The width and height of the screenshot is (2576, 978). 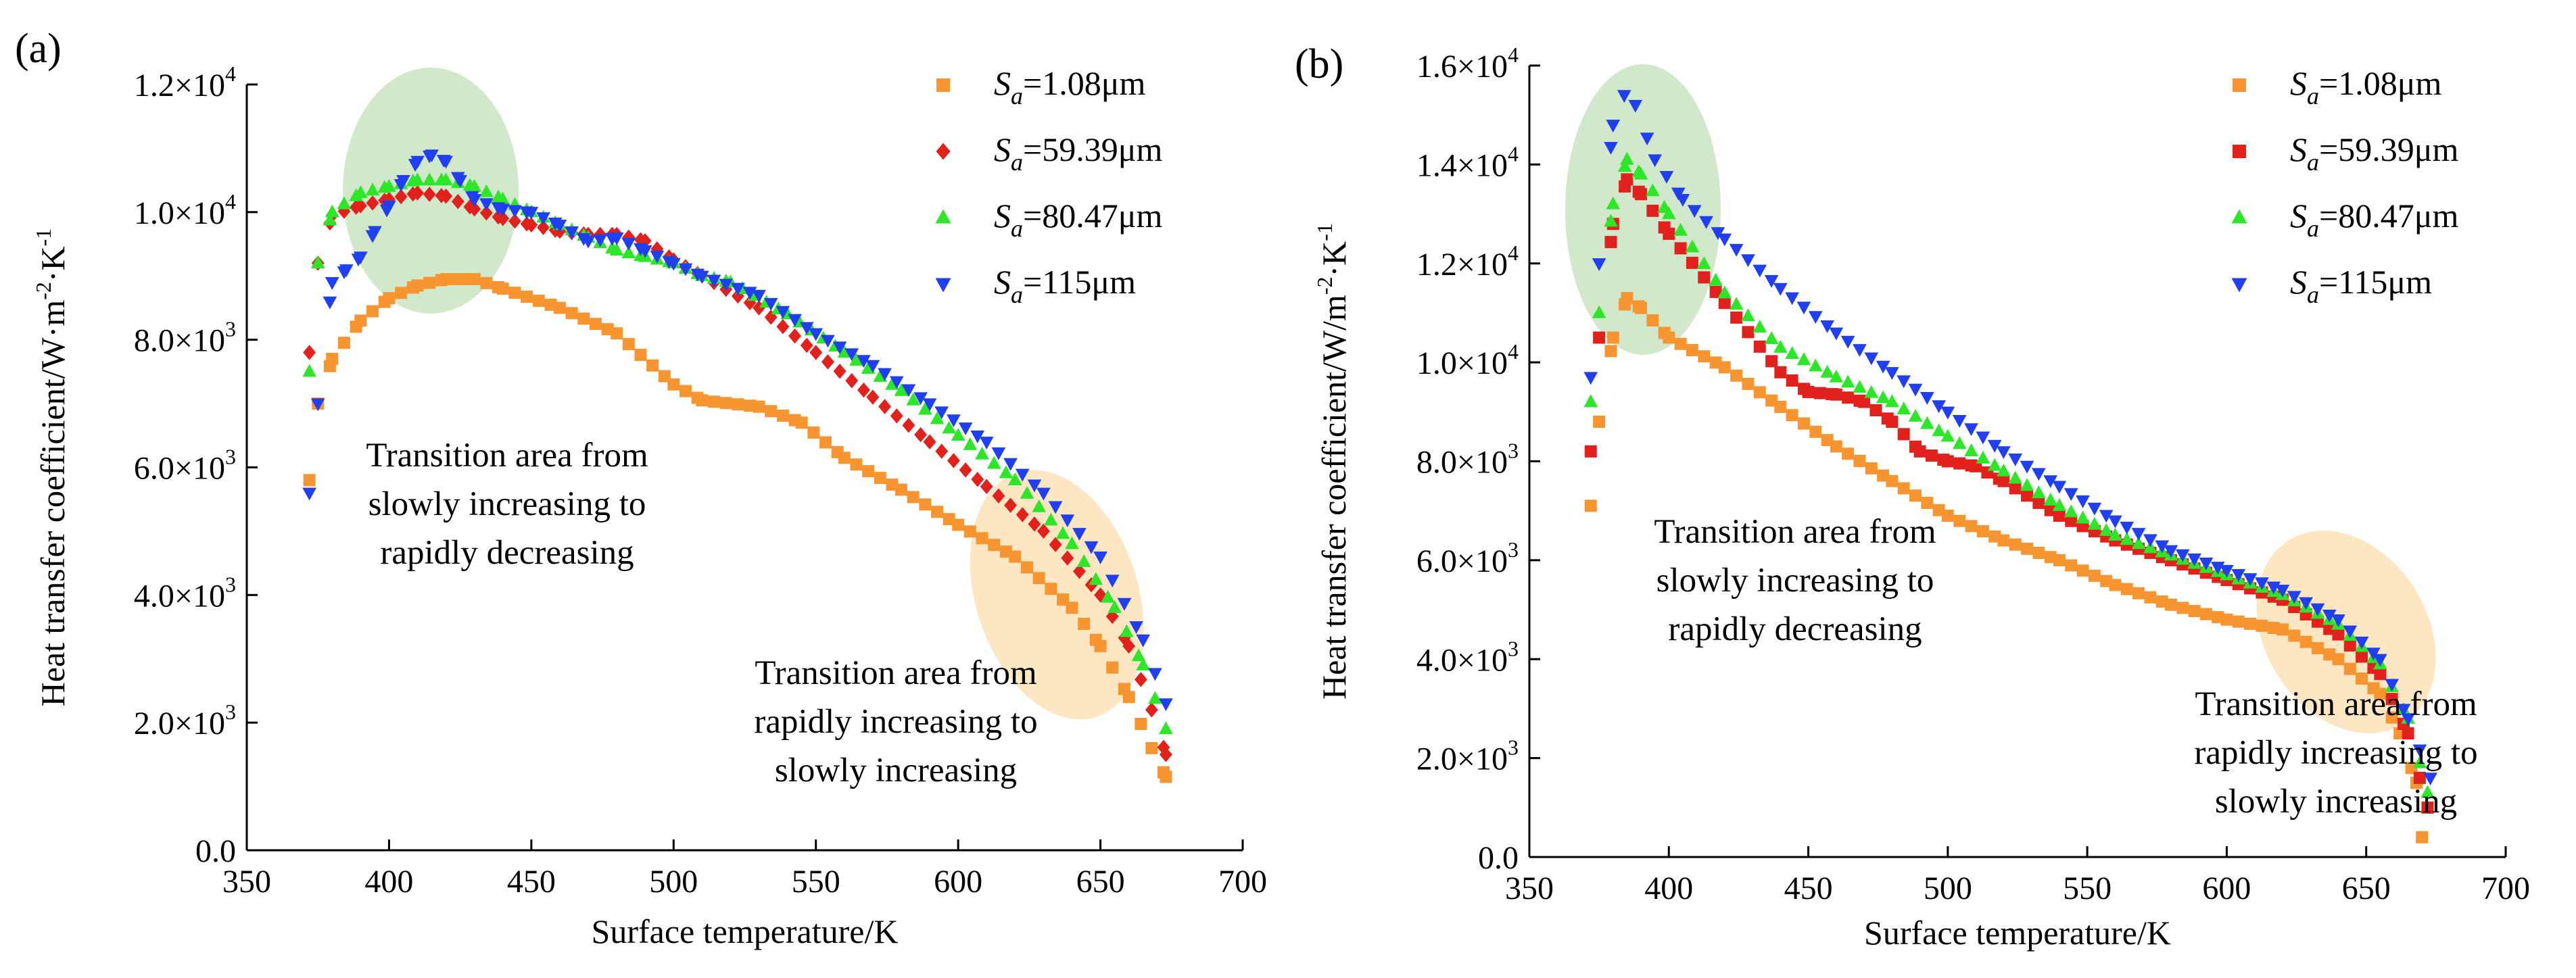 What do you see at coordinates (230, 329) in the screenshot?
I see `y-tick-exponent: 3` at bounding box center [230, 329].